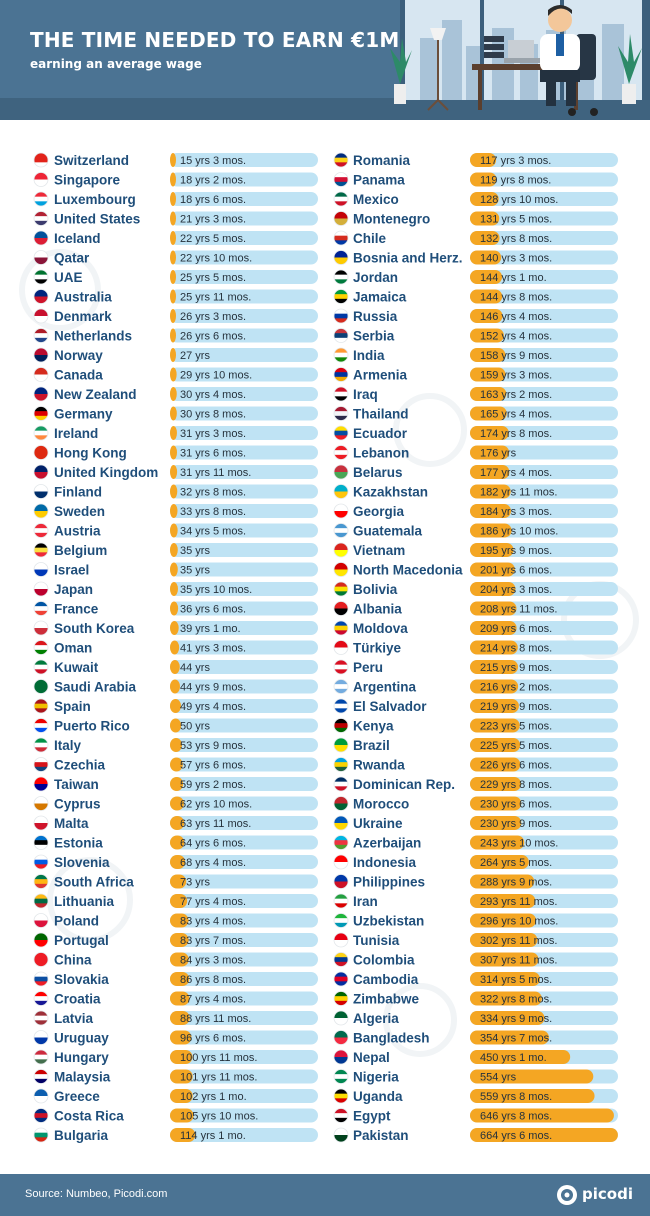 The height and width of the screenshot is (1216, 650). Describe the element at coordinates (516, 766) in the screenshot. I see `value-label: 226 yrs 6 mos.` at that location.